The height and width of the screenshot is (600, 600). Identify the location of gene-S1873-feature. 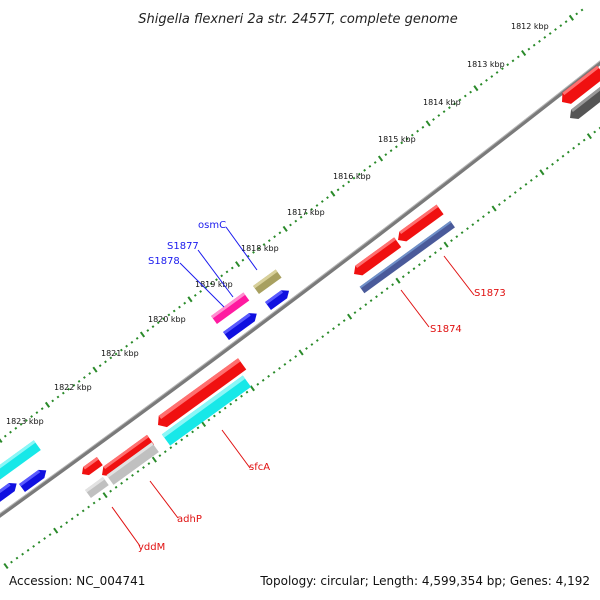
(376, 257).